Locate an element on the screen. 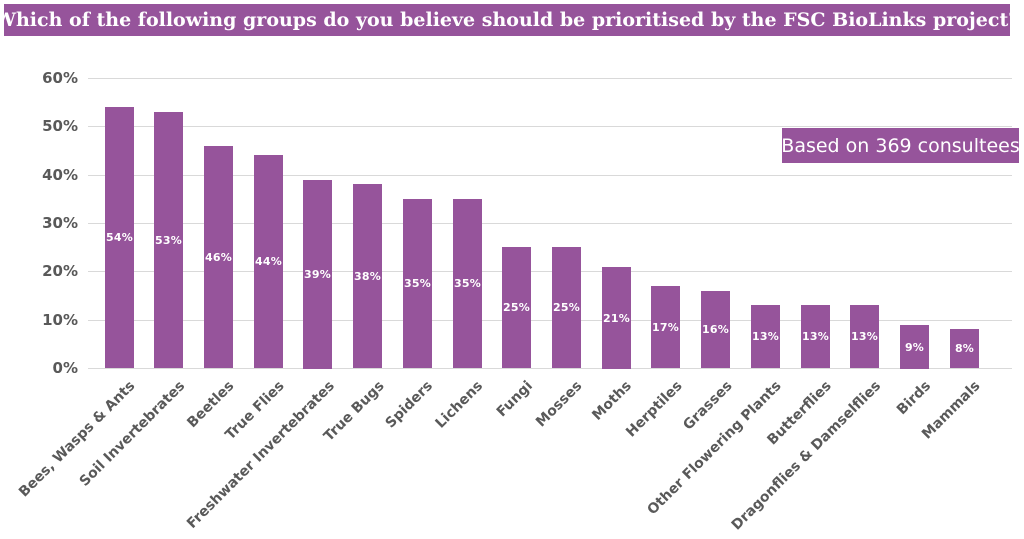 This screenshot has height=539, width=1024. bar: 16% is located at coordinates (715, 329).